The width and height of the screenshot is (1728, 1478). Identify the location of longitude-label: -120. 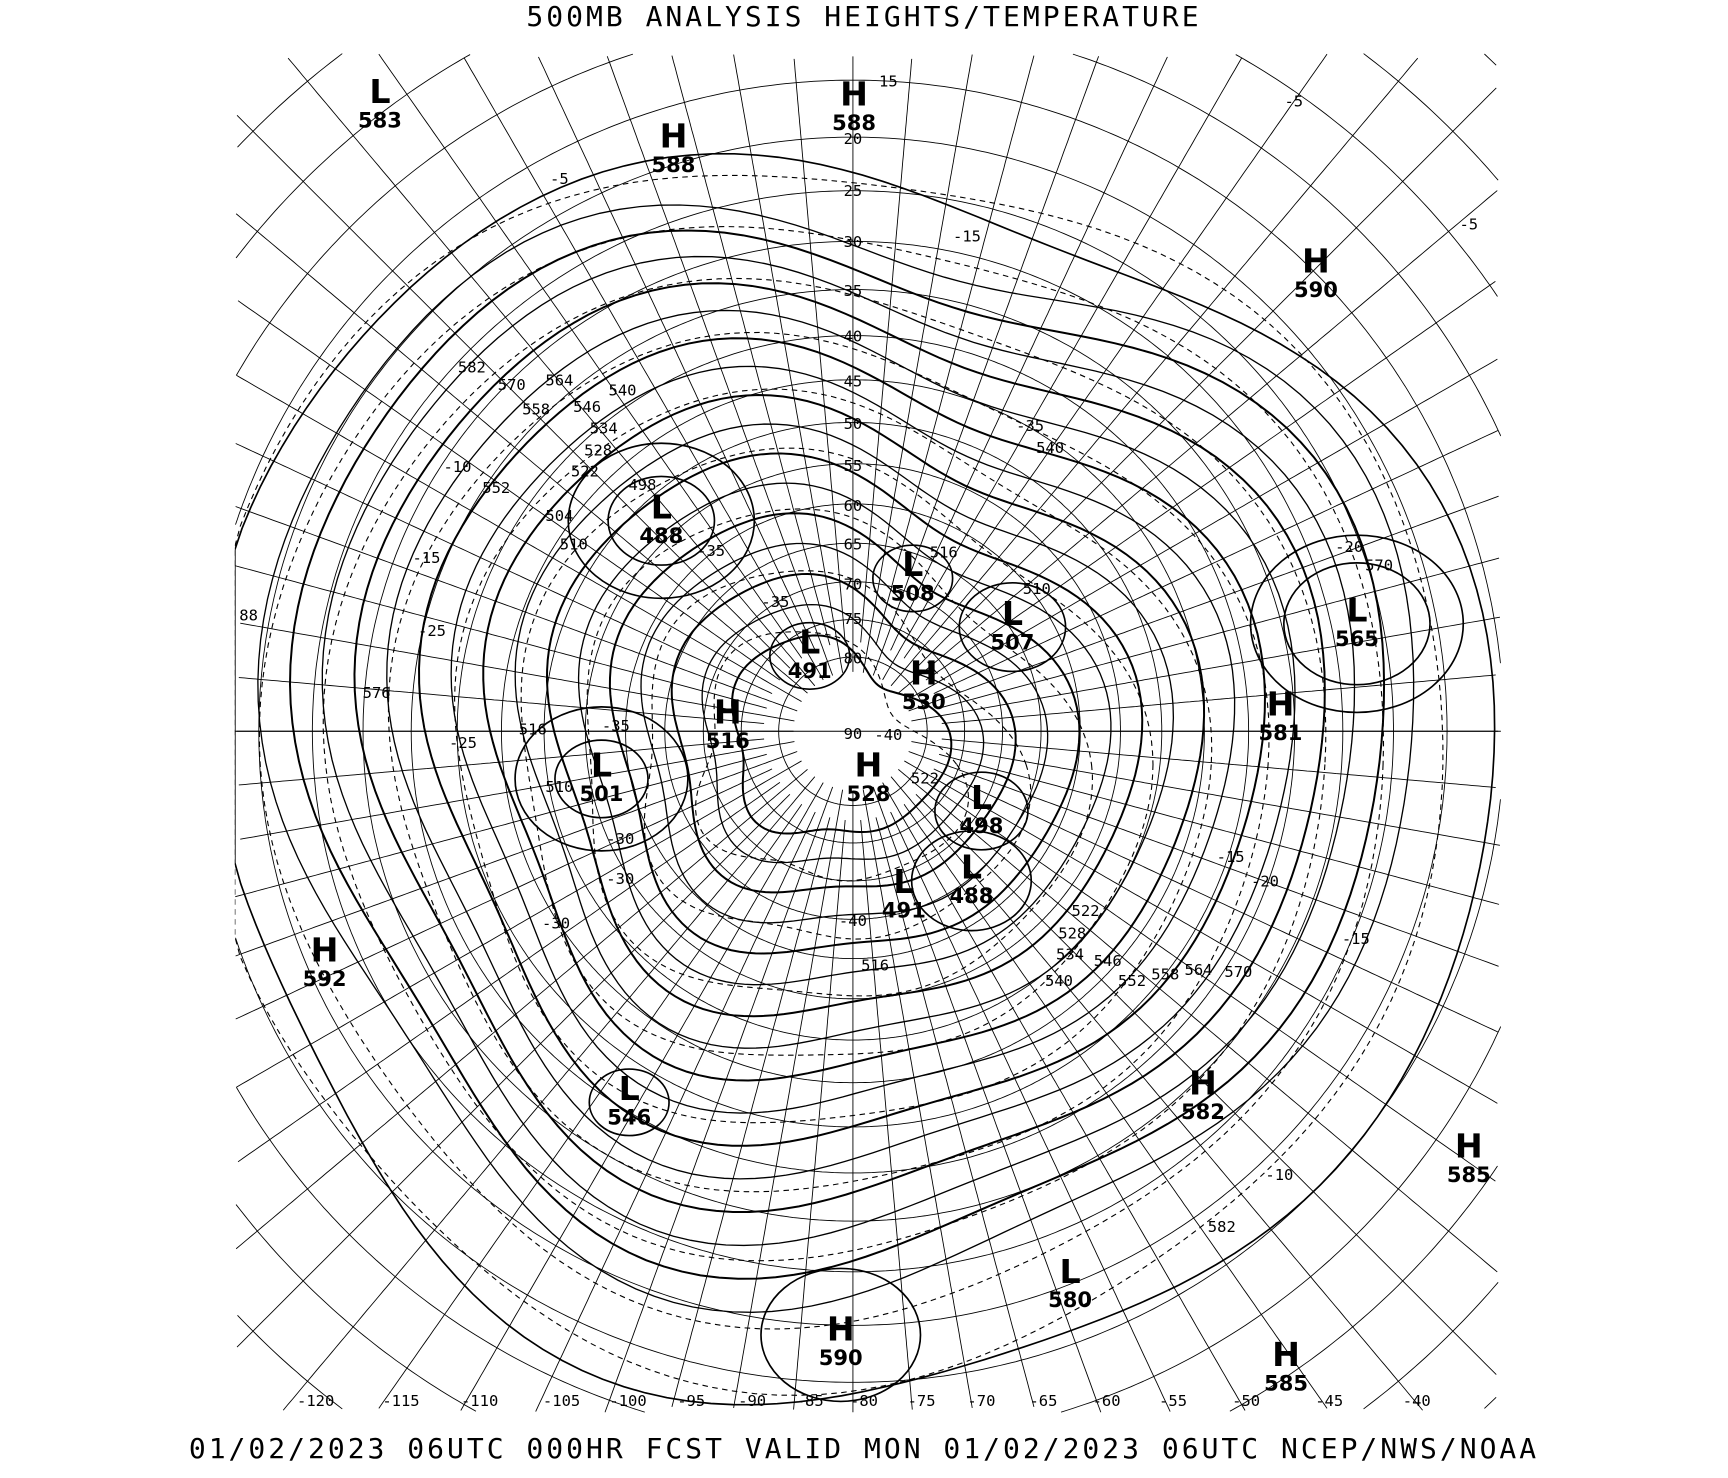
(315, 1401).